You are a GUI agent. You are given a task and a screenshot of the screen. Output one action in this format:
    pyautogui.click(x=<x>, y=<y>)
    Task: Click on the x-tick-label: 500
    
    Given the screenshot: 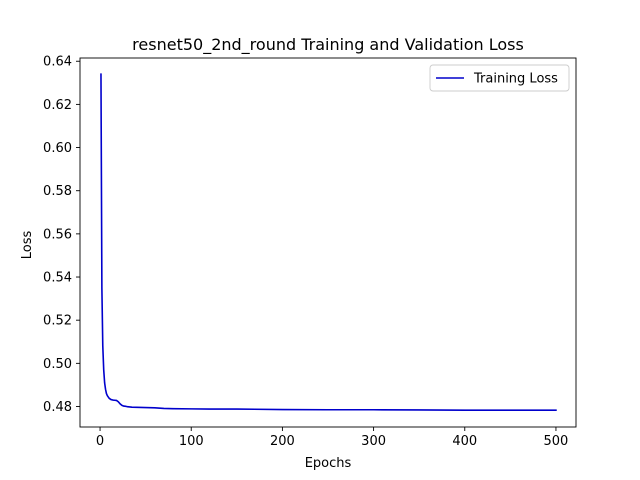 What is the action you would take?
    pyautogui.click(x=556, y=441)
    